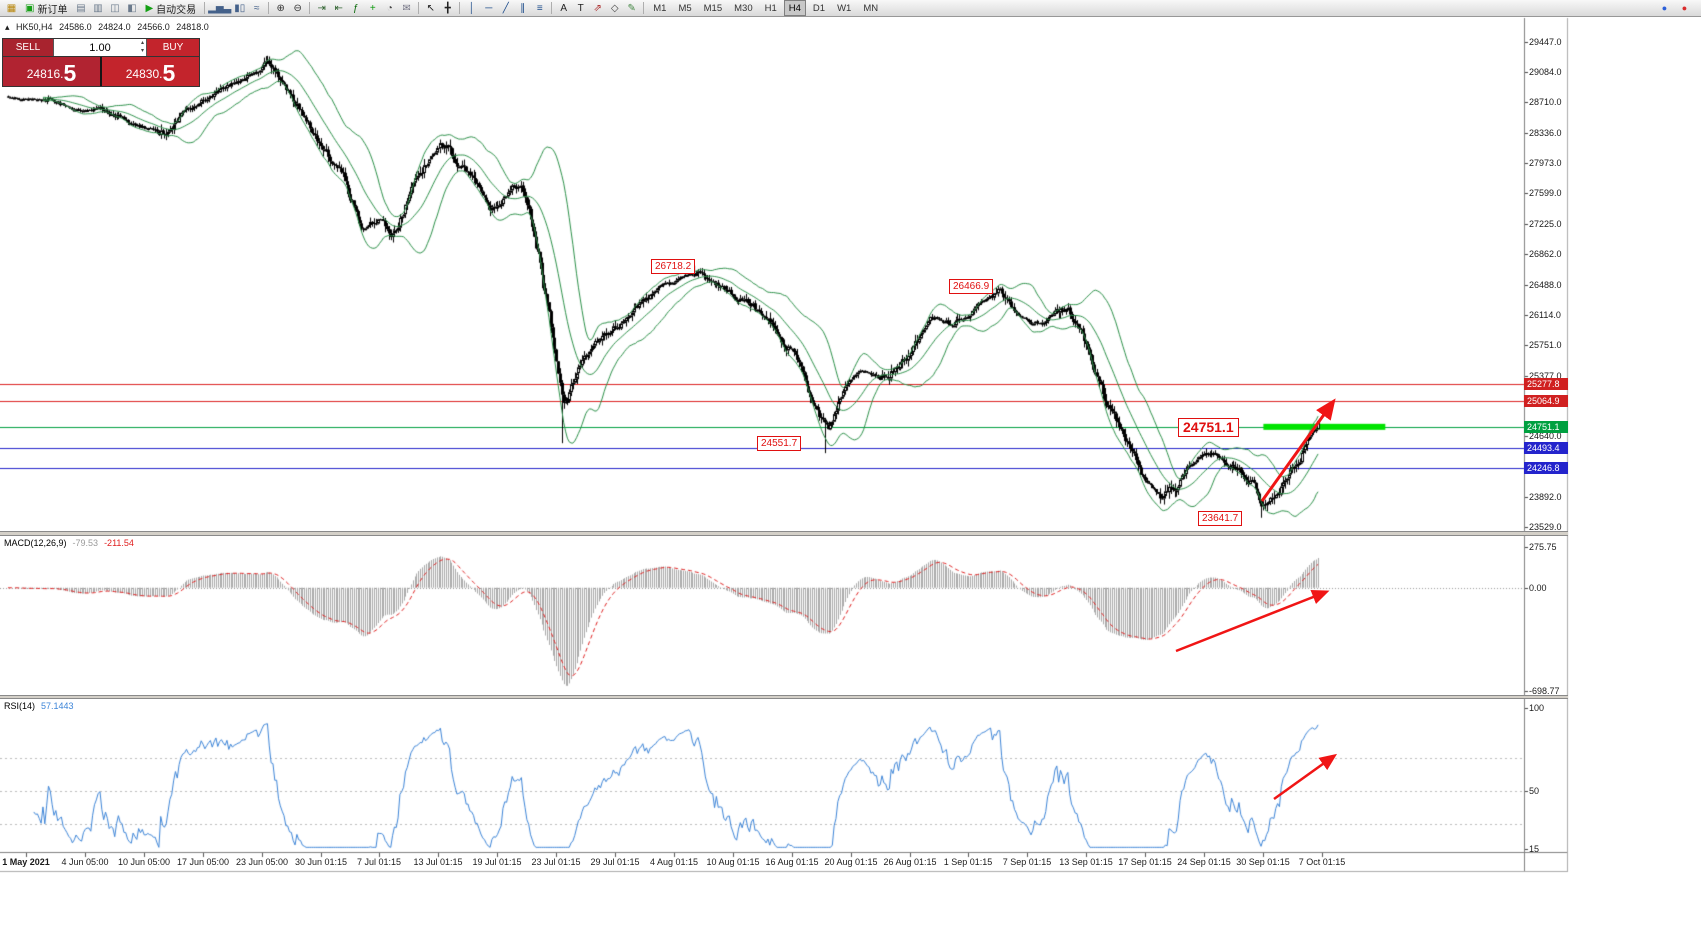 This screenshot has width=1701, height=939. Describe the element at coordinates (968, 862) in the screenshot. I see `time-axis-label: 1 Sep 01:15` at that location.